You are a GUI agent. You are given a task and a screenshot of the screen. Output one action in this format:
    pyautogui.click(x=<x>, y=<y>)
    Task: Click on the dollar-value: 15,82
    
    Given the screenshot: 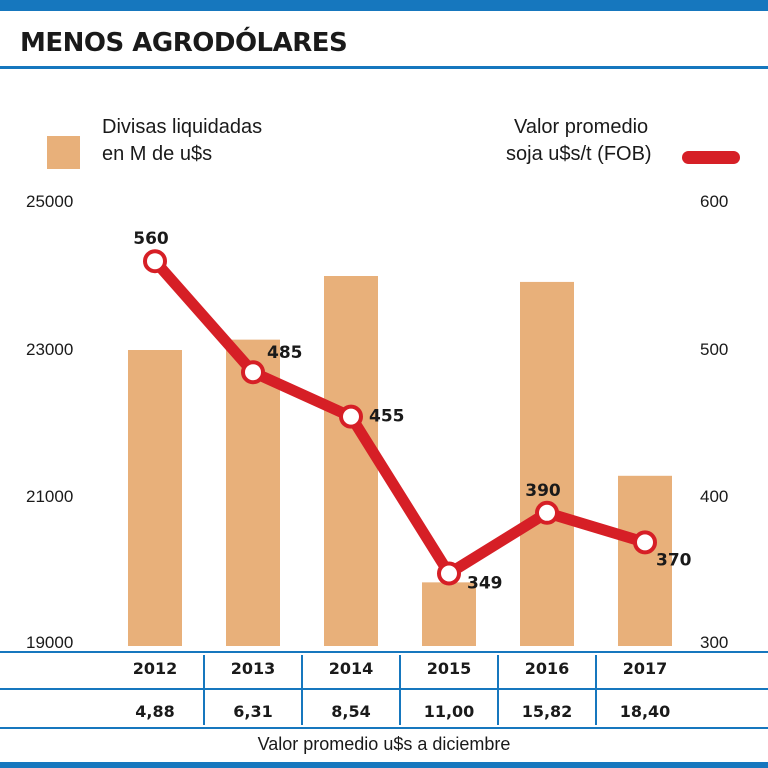 What is the action you would take?
    pyautogui.click(x=547, y=711)
    